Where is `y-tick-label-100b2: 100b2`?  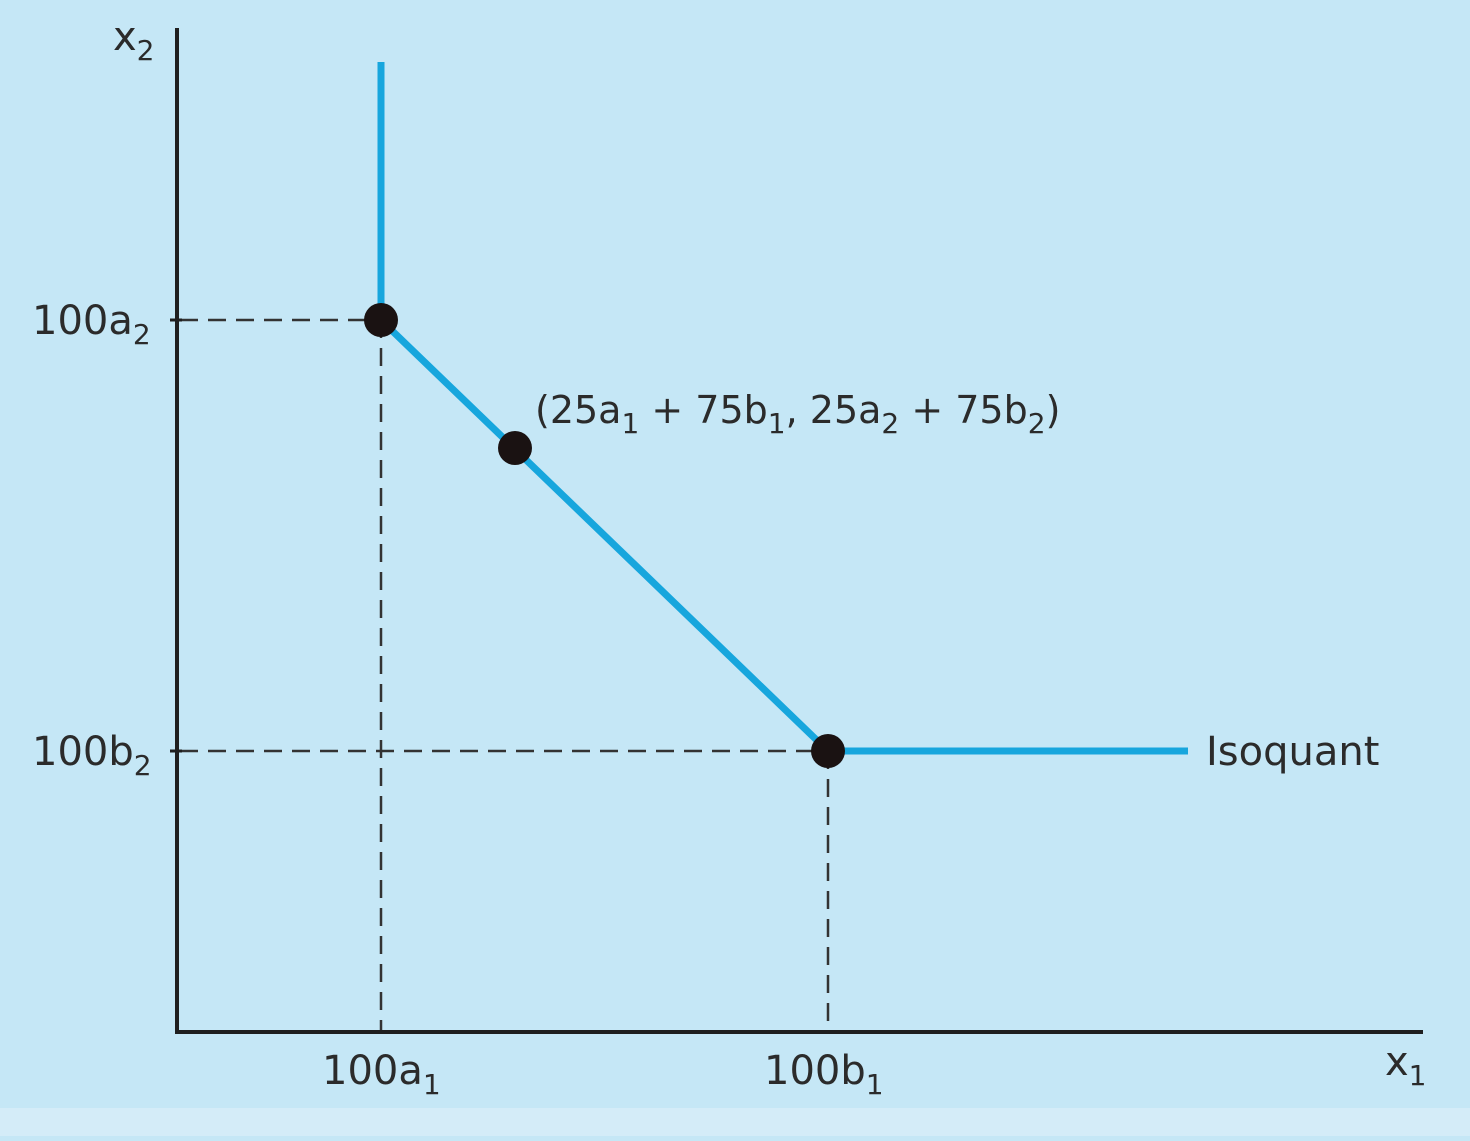 y-tick-label-100b2: 100b2 is located at coordinates (92, 755).